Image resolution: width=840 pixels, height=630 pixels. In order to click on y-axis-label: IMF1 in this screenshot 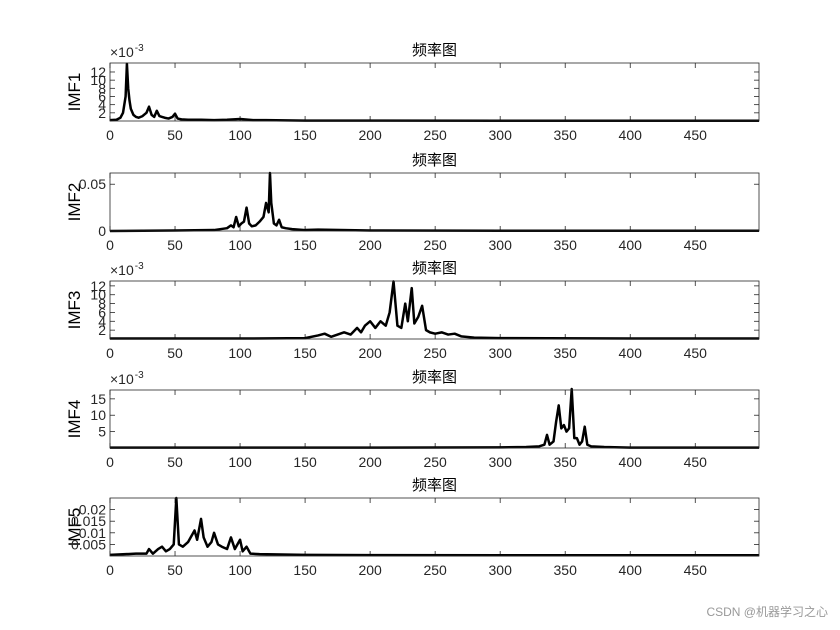, I will do `click(74, 92)`.